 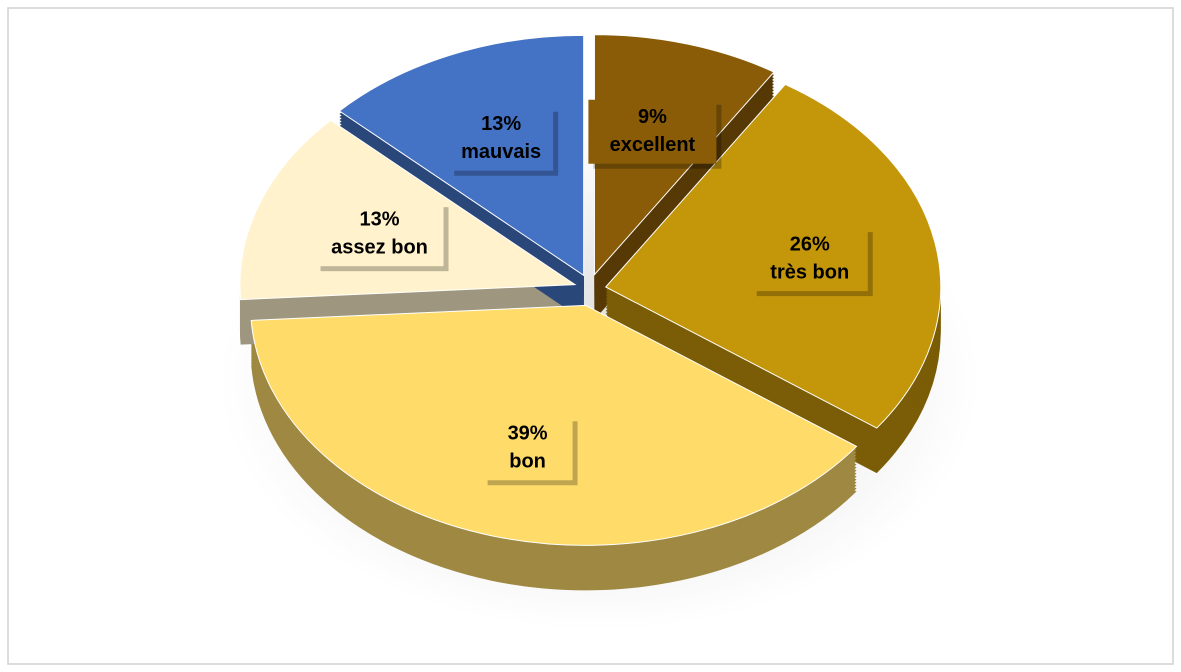 I want to click on category-label: assez bon, so click(x=379, y=247).